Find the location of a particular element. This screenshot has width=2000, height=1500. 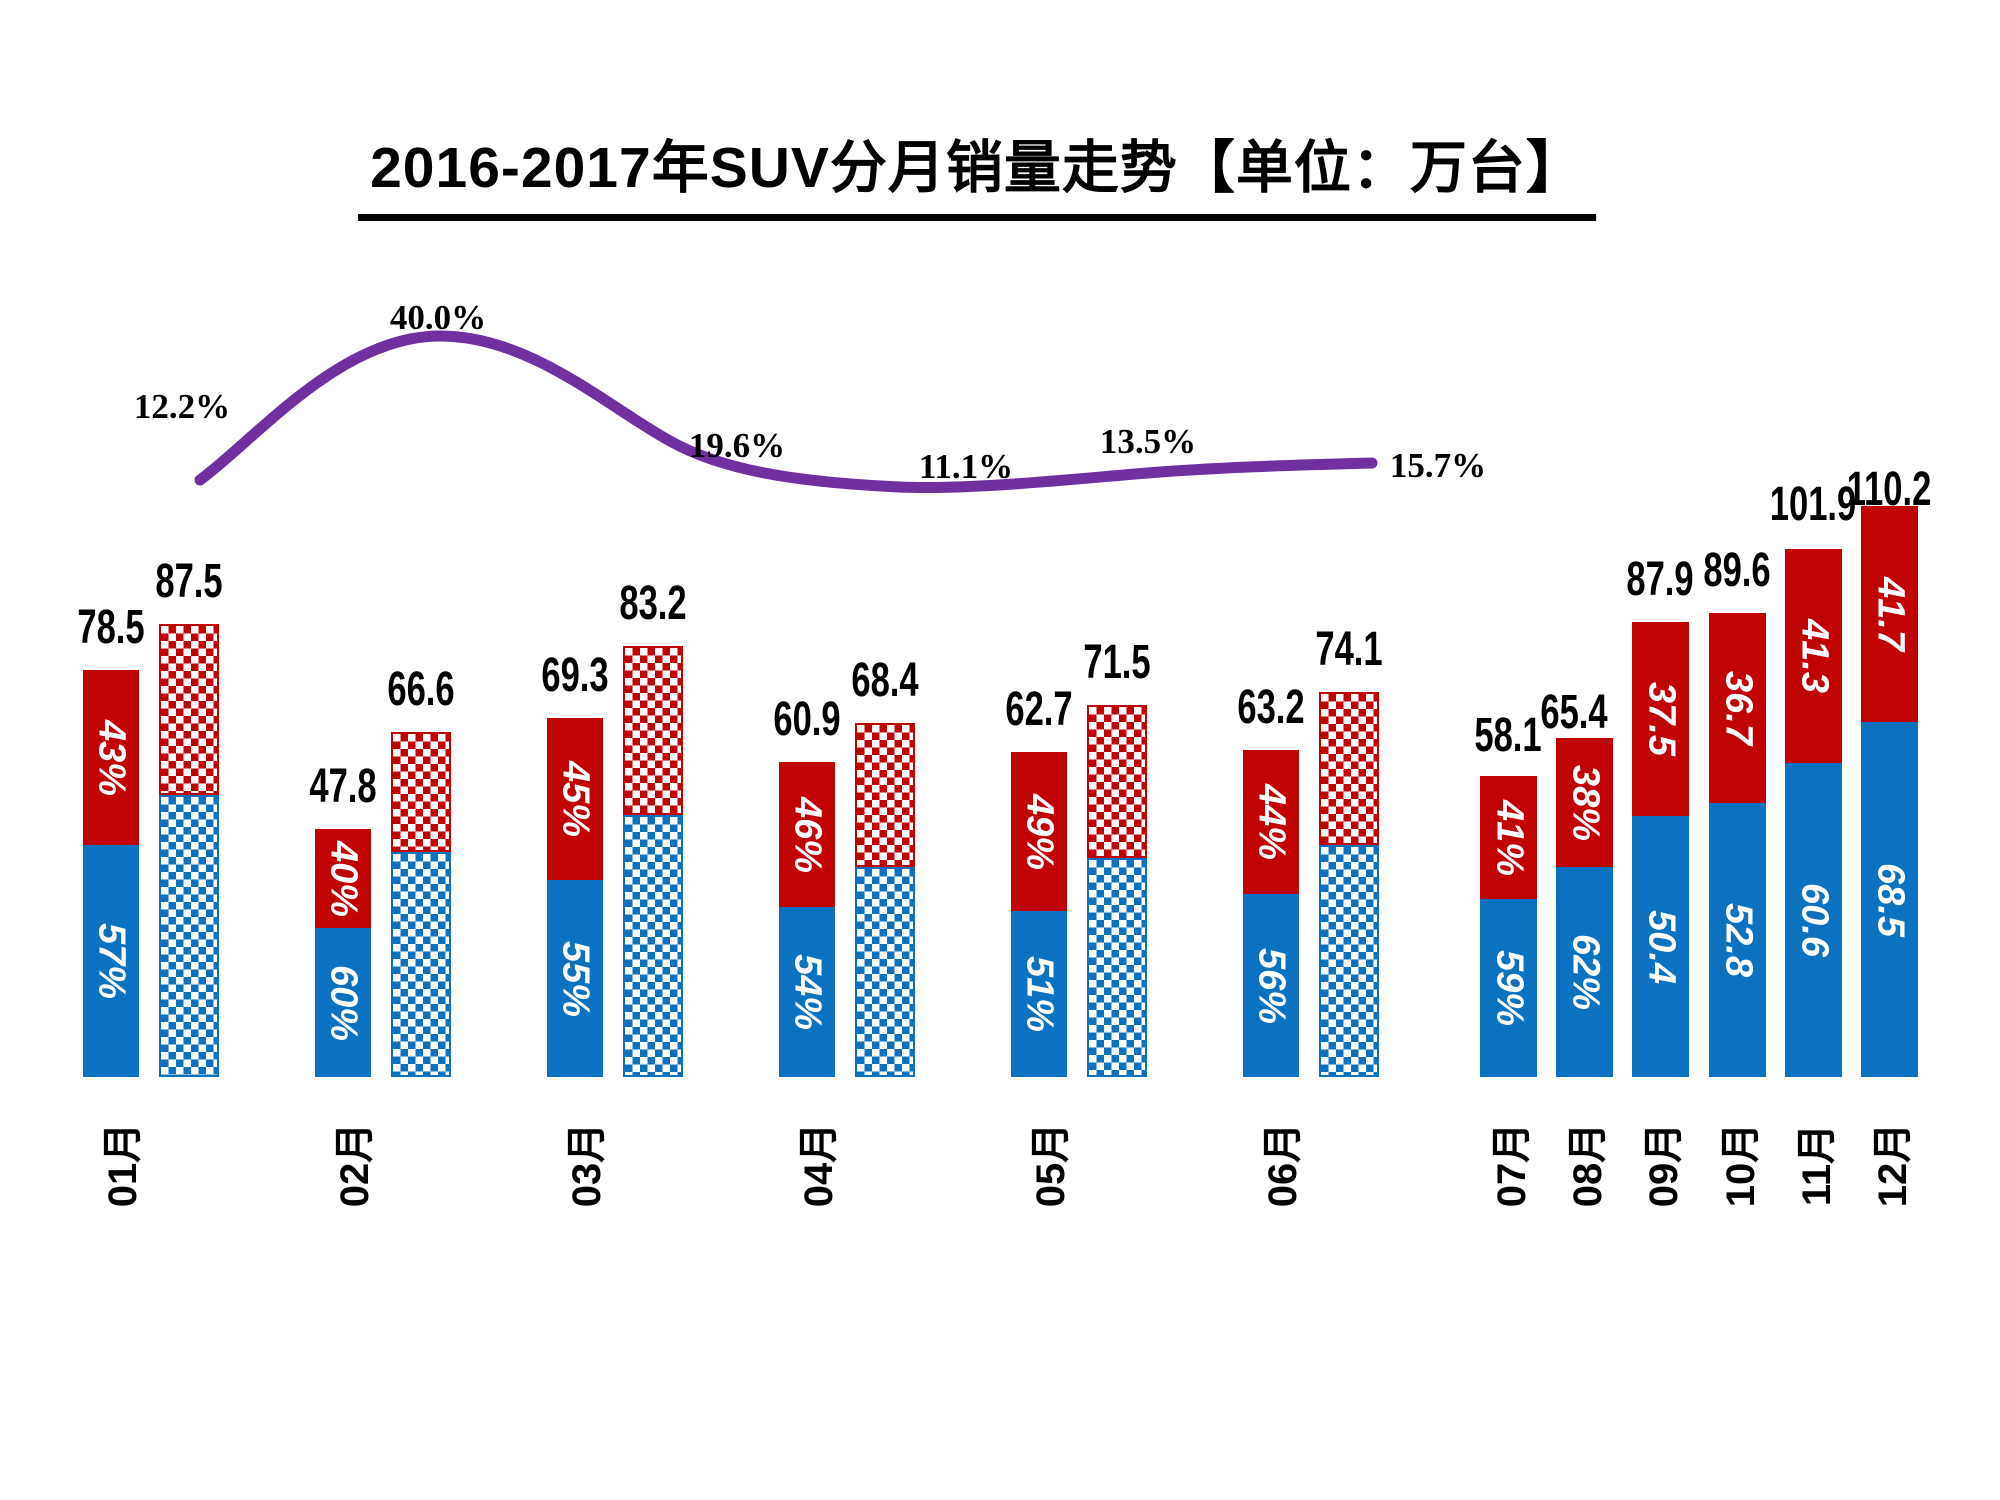

bar-2016-03-blue-segment: 55% is located at coordinates (575, 978).